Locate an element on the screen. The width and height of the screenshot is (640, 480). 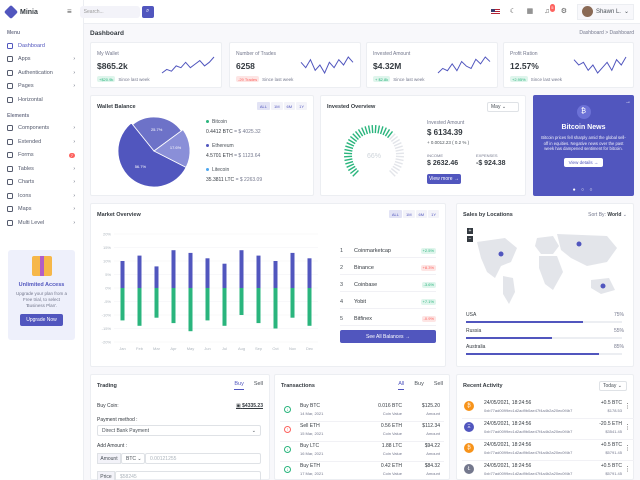
elements-section-title: Elements is located at coordinates (18, 115).